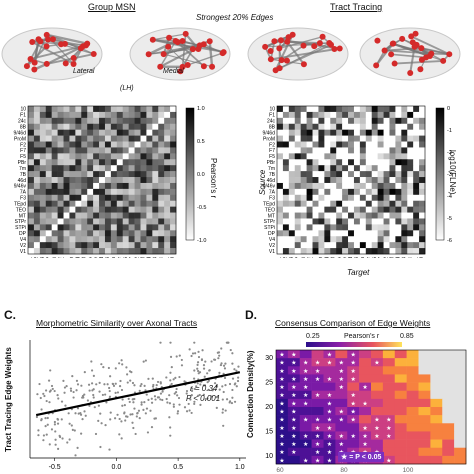  I want to click on pearson-colorbar-label: Pearson's r, so click(213, 178).